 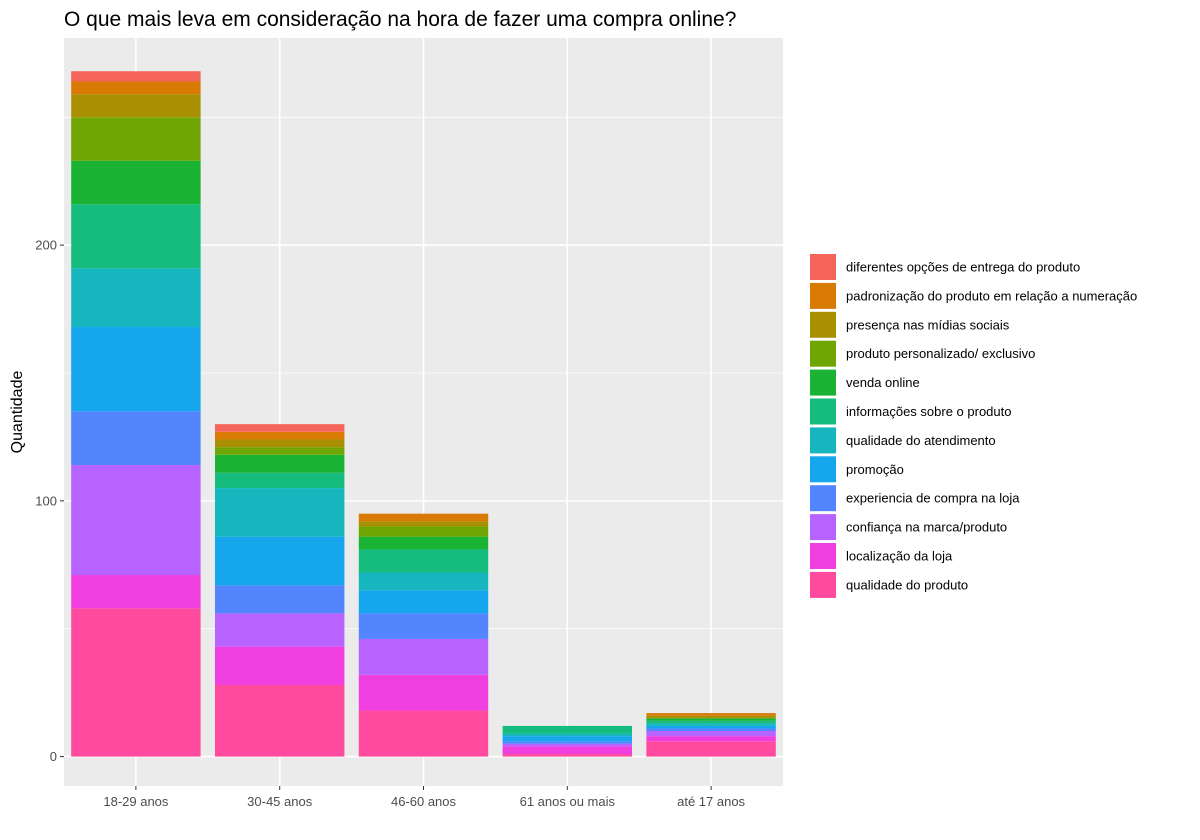 What do you see at coordinates (921, 440) in the screenshot?
I see `legend-label: qualidade do atendimento` at bounding box center [921, 440].